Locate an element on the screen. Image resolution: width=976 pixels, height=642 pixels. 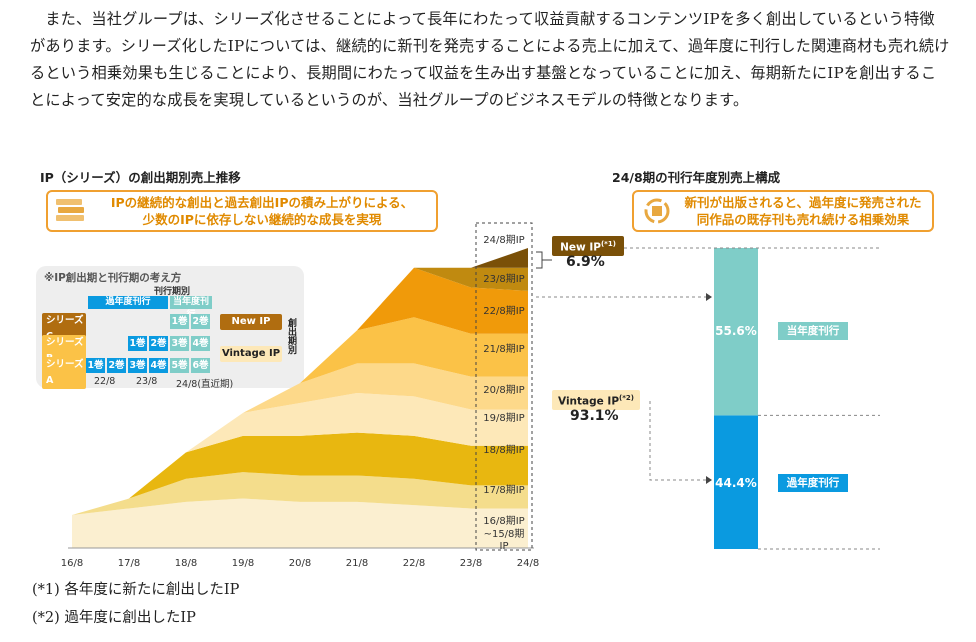
a-vol1: 1巻 is located at coordinates (95, 365).